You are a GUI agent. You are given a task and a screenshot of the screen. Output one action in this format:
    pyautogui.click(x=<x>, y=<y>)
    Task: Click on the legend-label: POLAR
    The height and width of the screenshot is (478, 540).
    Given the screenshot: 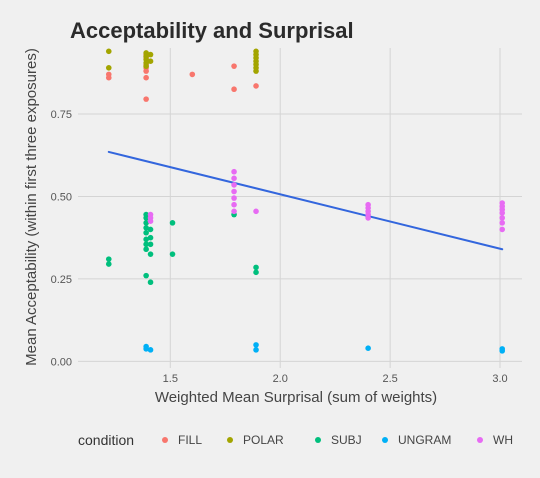 What is the action you would take?
    pyautogui.click(x=263, y=440)
    